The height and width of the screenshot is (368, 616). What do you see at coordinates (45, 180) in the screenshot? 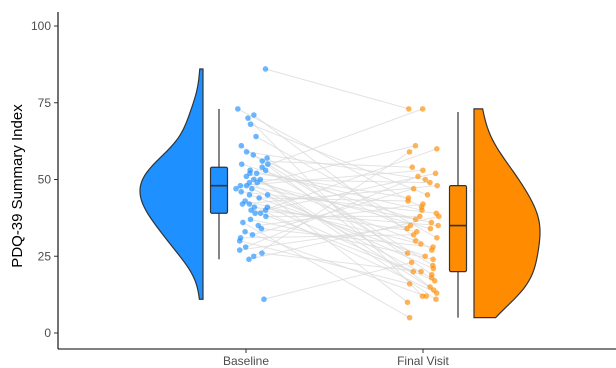
I see `y-tick-label: 50` at bounding box center [45, 180].